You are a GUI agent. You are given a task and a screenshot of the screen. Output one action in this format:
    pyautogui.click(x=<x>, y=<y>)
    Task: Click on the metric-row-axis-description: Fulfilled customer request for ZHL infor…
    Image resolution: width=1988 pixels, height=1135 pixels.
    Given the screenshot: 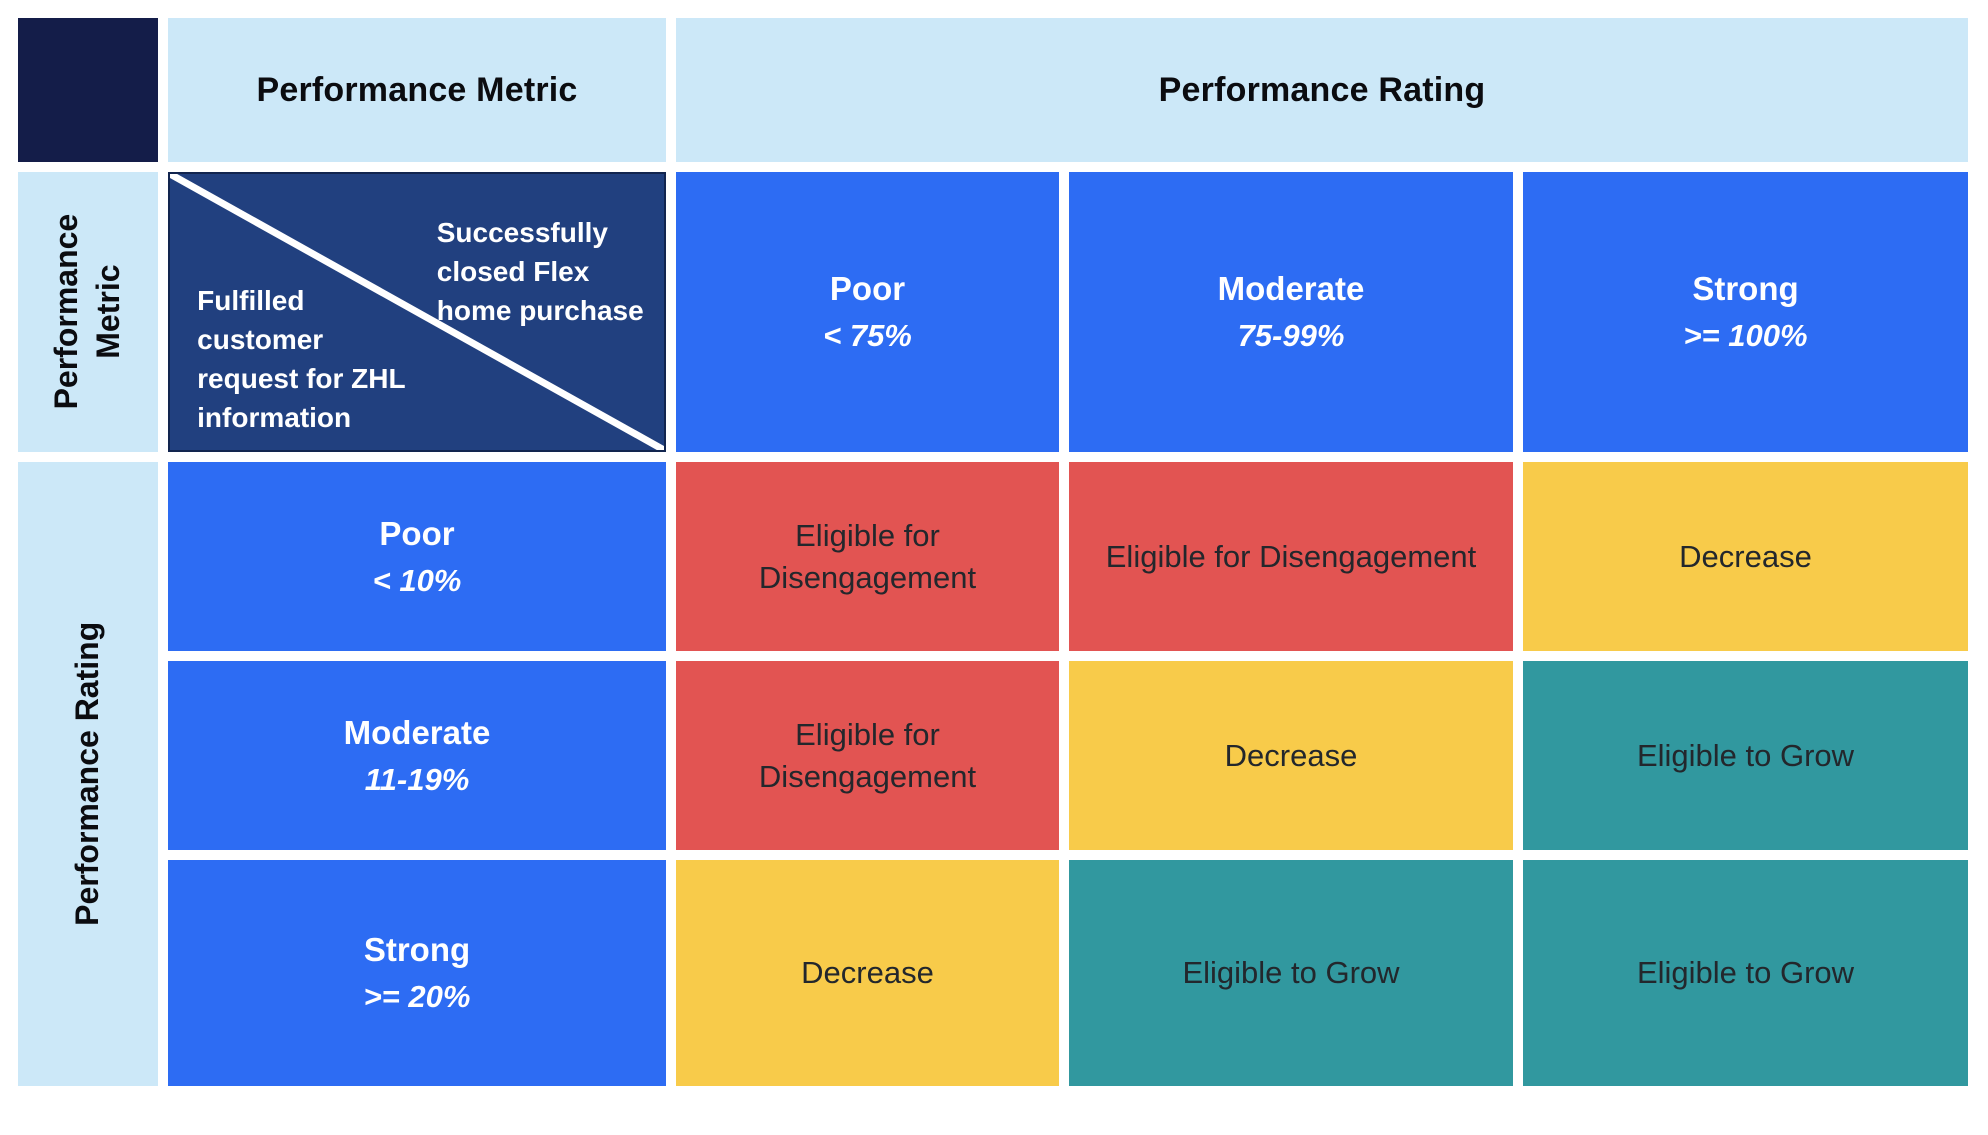 What is the action you would take?
    pyautogui.click(x=301, y=359)
    